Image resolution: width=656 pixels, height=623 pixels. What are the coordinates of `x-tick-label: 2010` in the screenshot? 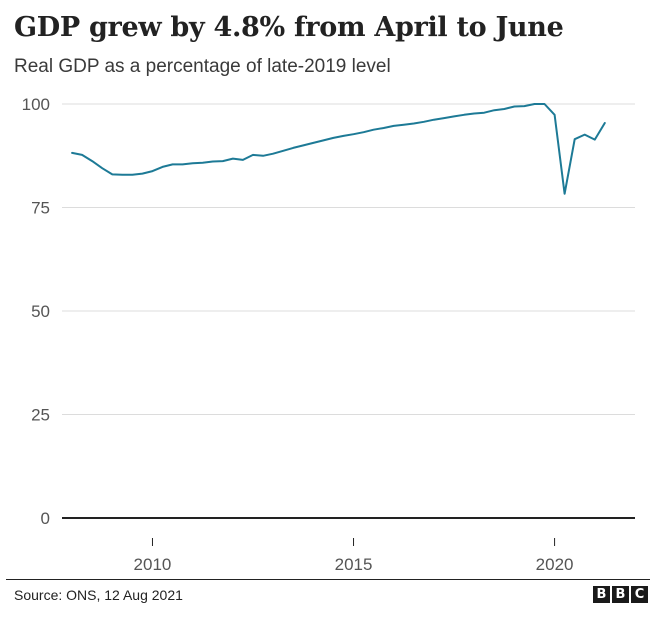 It's located at (153, 564).